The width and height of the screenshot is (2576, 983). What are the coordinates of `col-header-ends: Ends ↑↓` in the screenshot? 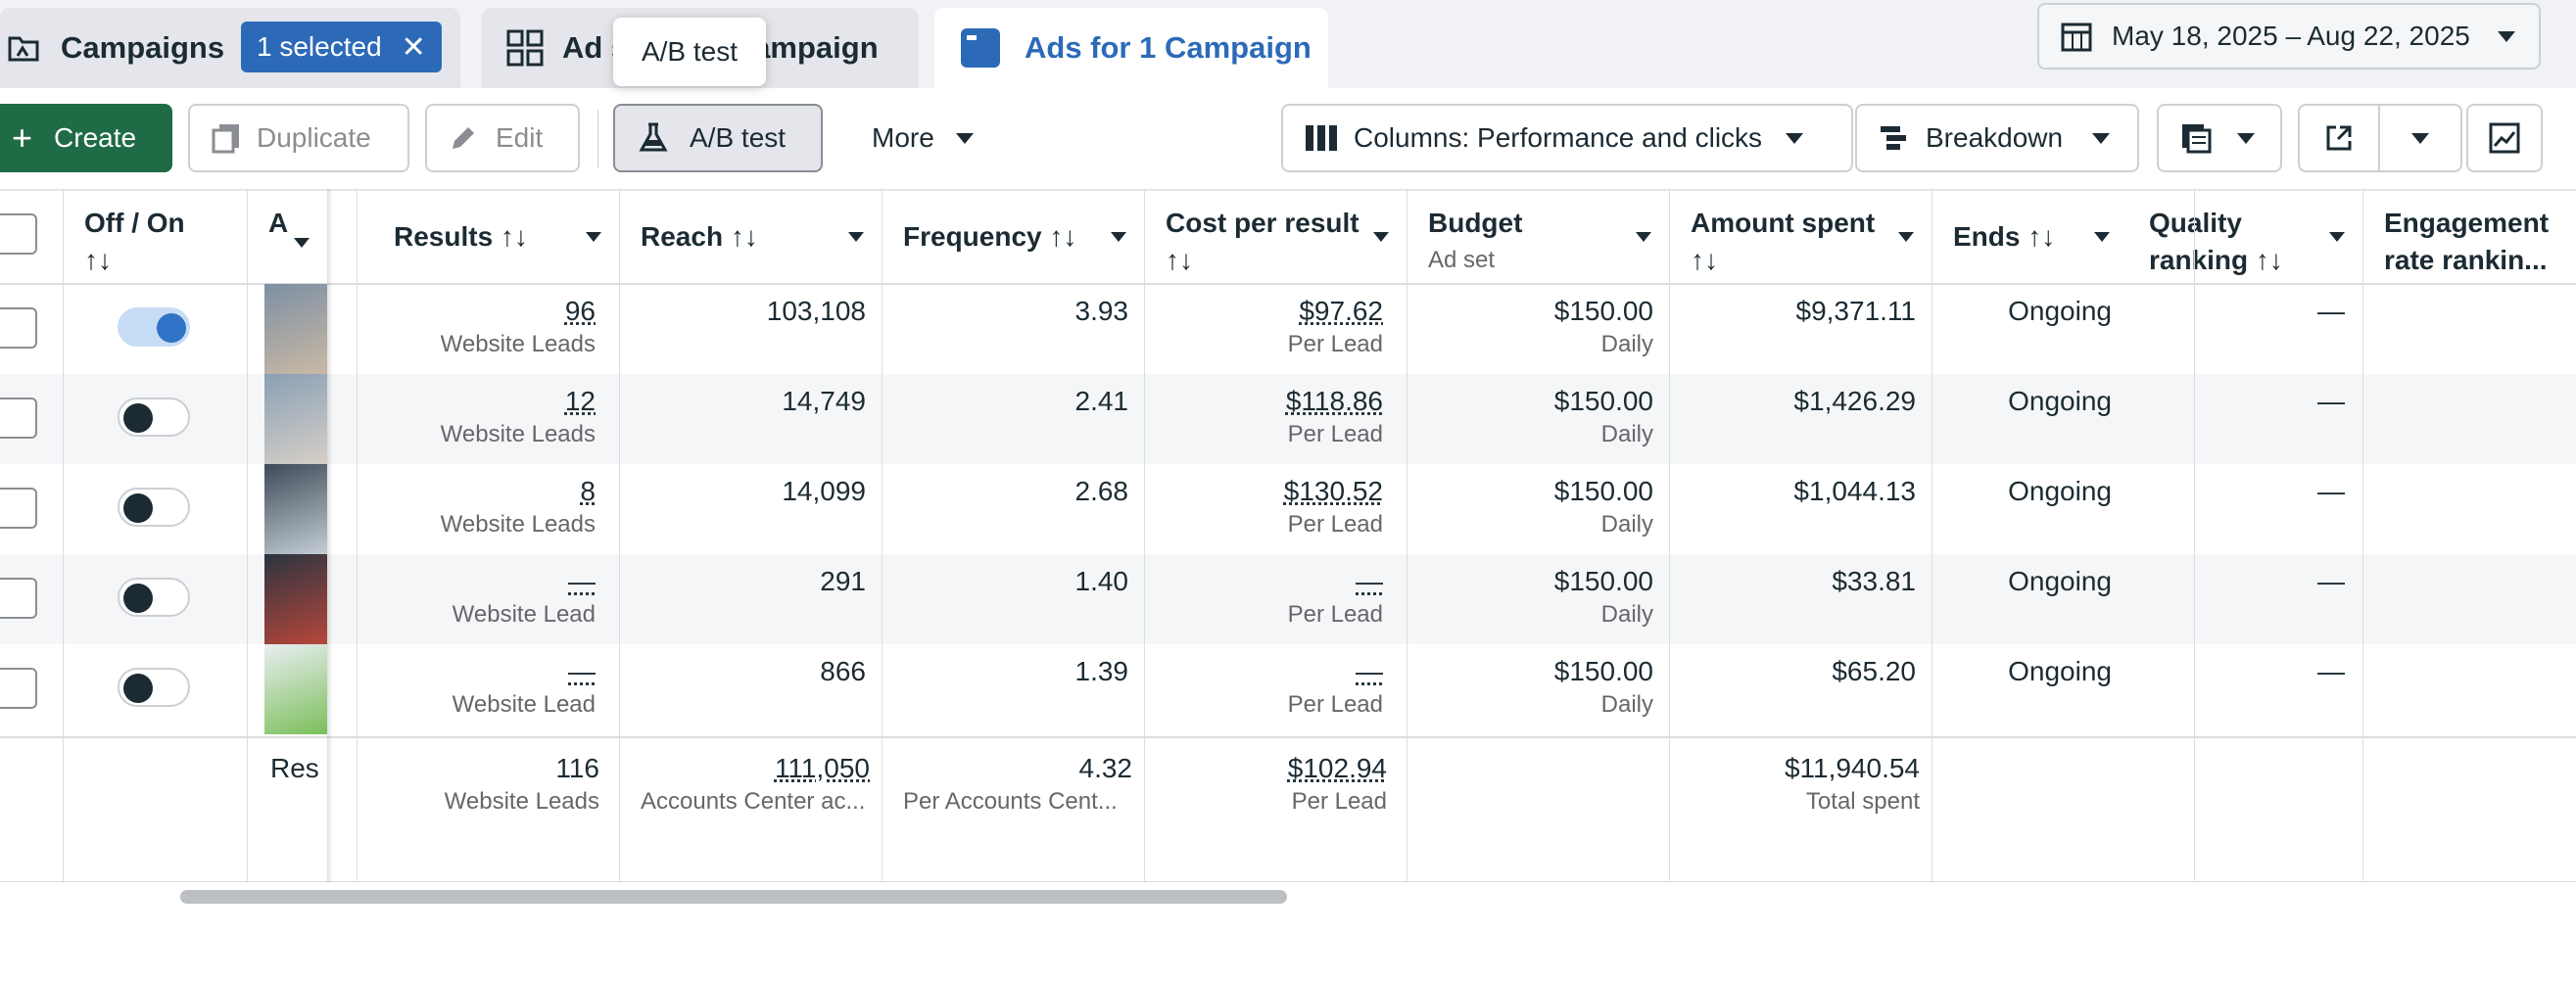 It's located at (2004, 236).